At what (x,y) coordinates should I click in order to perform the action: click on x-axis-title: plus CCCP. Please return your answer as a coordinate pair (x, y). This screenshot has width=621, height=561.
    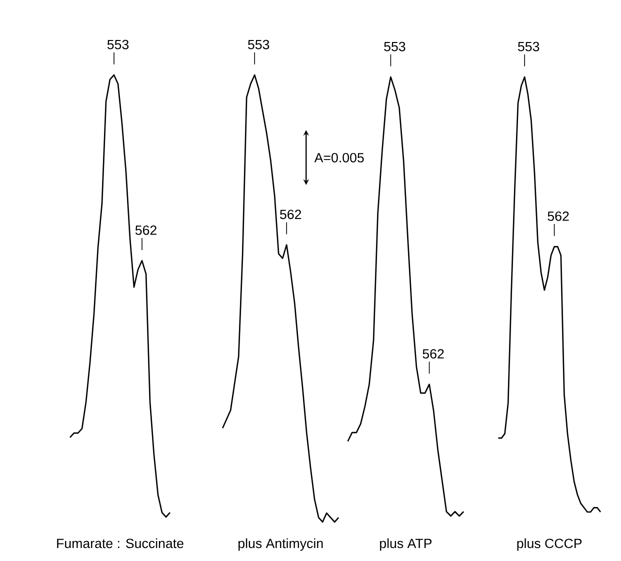
    Looking at the image, I should click on (549, 544).